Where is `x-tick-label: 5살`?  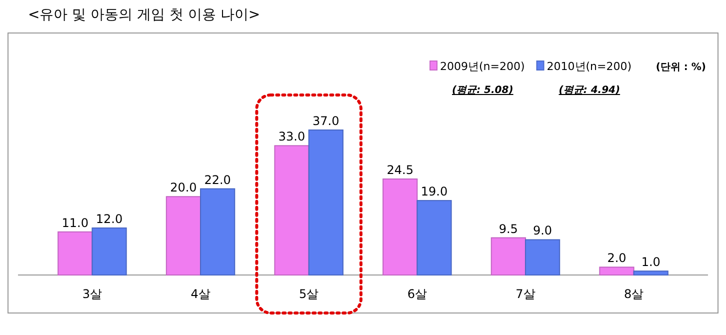
x-tick-label: 5살 is located at coordinates (309, 294).